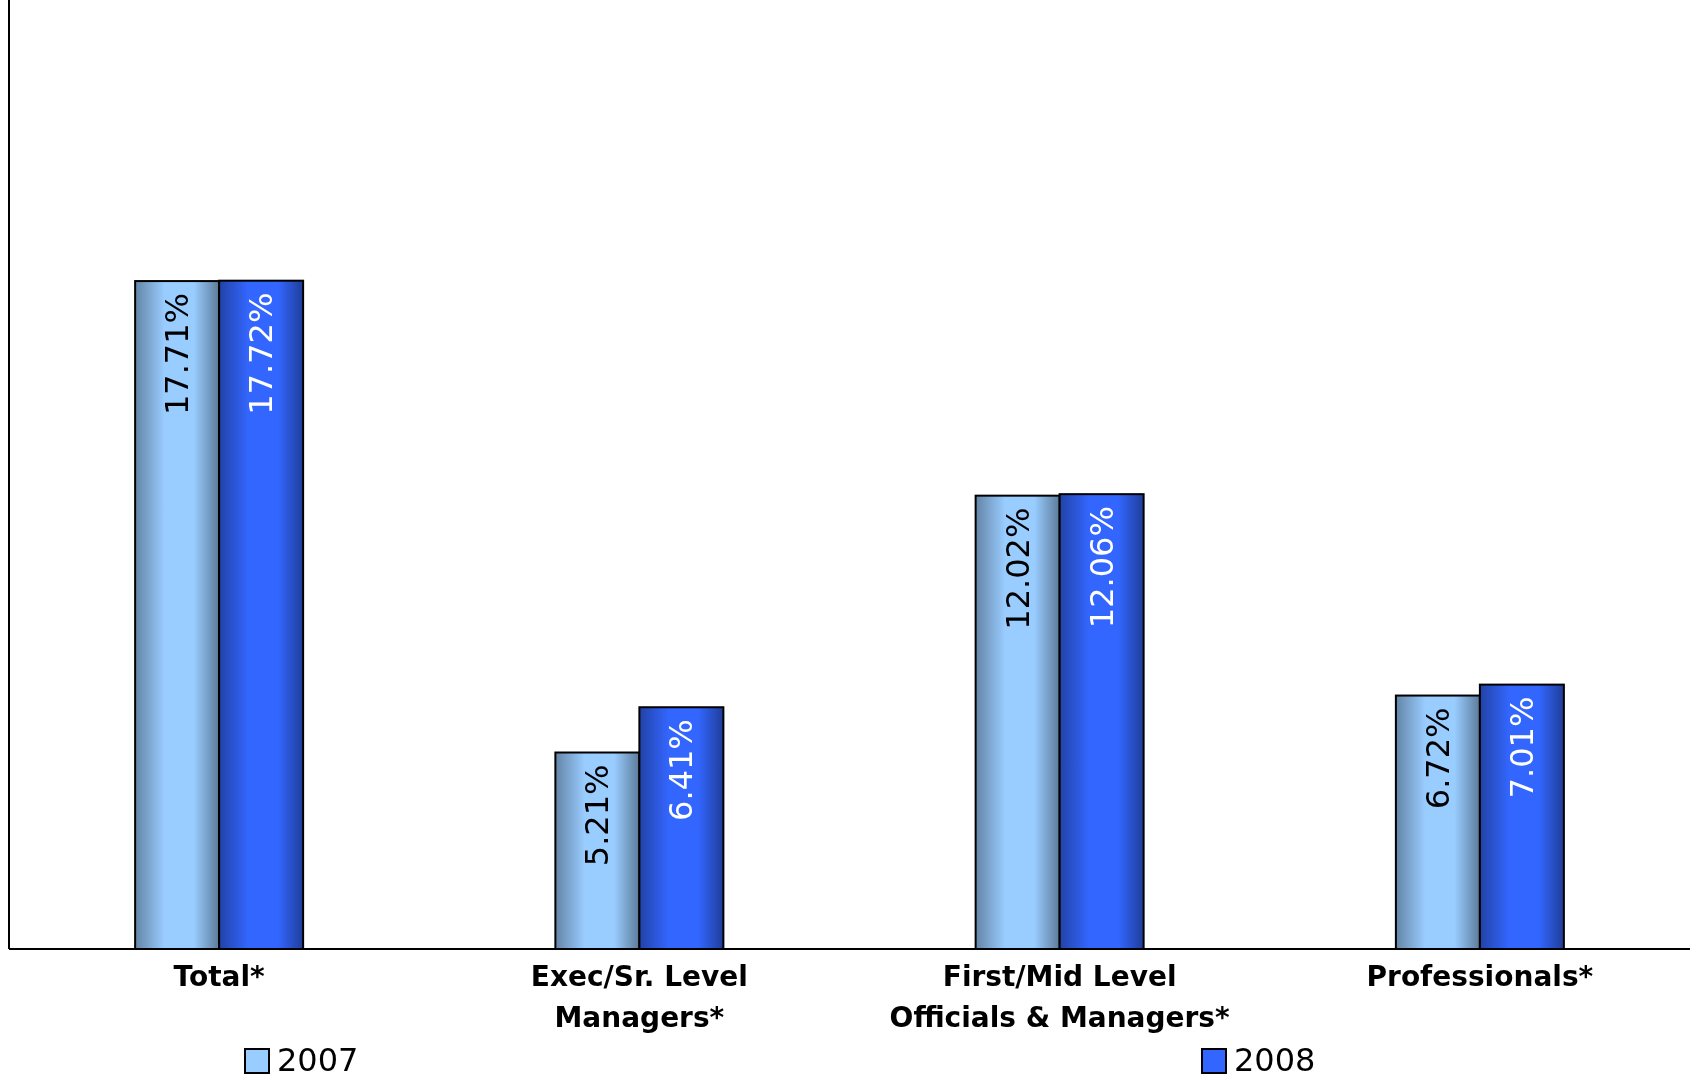 The image size is (1690, 1090). I want to click on legend-label: 2007, so click(318, 1060).